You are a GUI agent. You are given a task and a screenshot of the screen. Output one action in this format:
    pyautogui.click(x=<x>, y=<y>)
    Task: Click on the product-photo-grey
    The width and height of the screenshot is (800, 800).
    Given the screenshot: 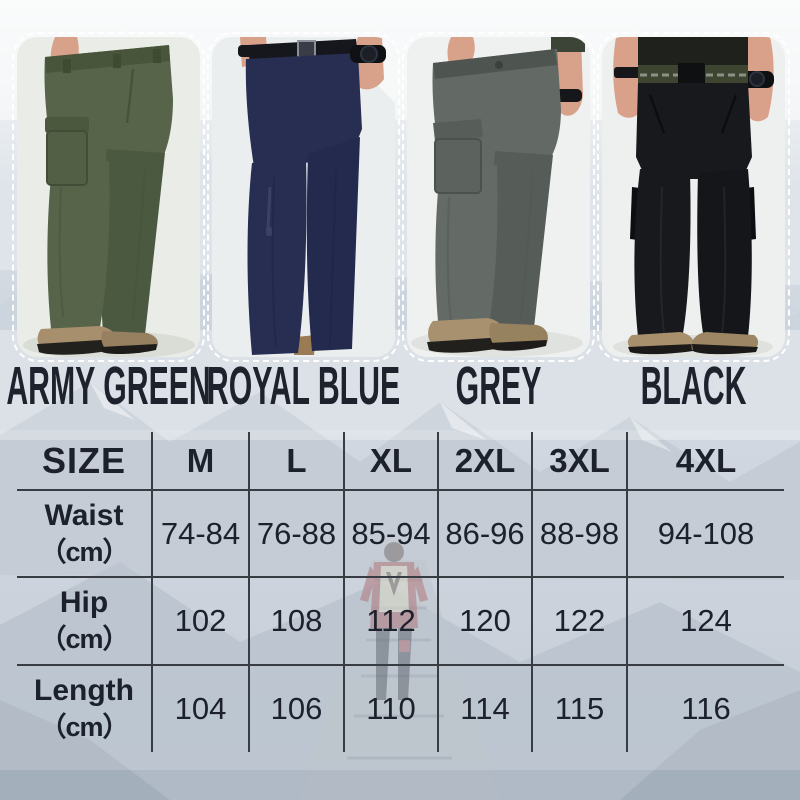 What is the action you would take?
    pyautogui.click(x=498, y=197)
    